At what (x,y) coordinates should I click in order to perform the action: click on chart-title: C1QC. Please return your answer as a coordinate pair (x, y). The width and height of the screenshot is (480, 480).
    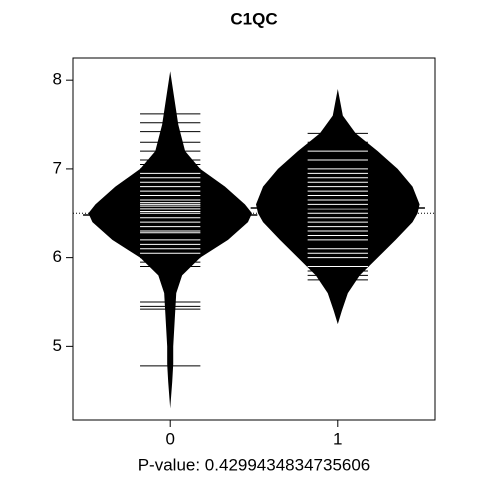
    Looking at the image, I should click on (253, 18).